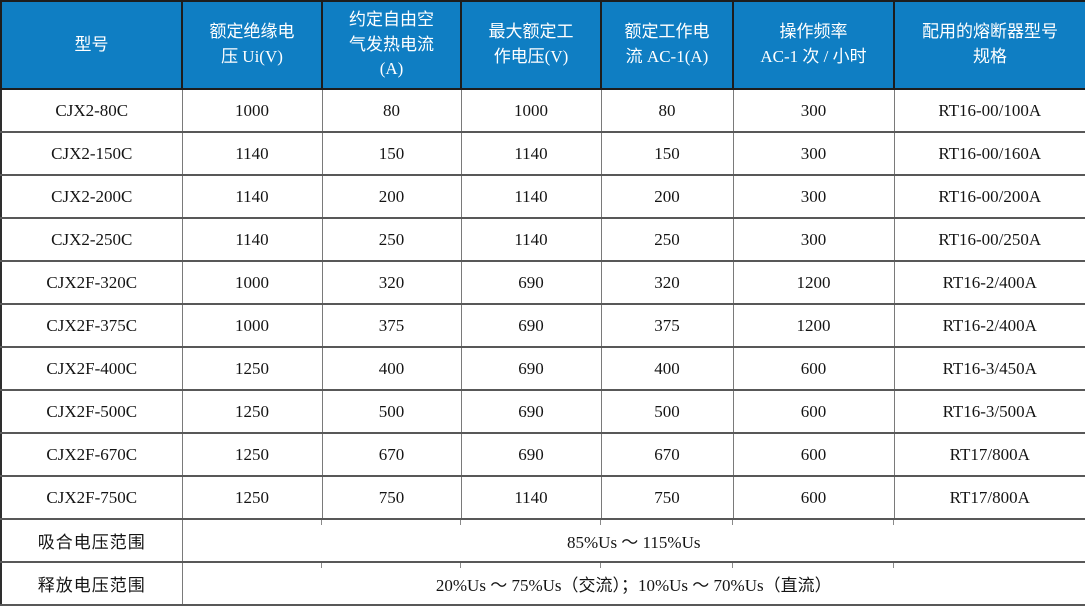 The width and height of the screenshot is (1085, 612). I want to click on cell-model: CJX2F-750C, so click(91, 497).